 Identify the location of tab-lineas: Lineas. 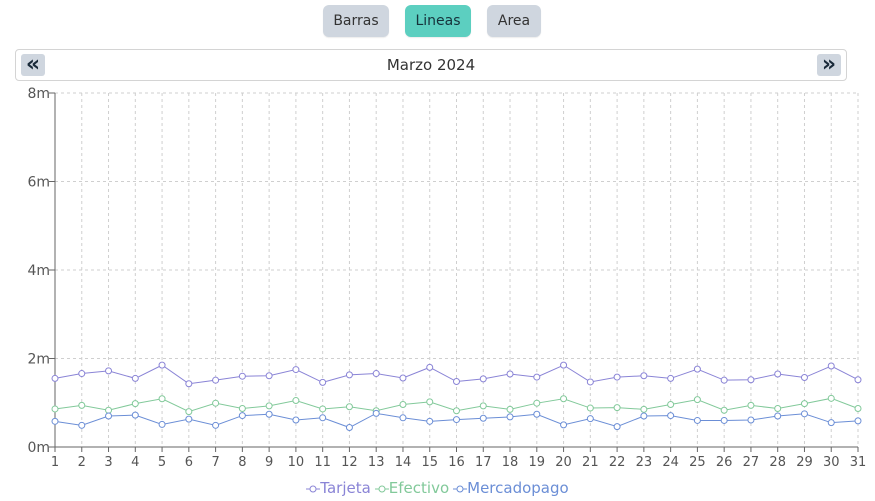
(438, 21).